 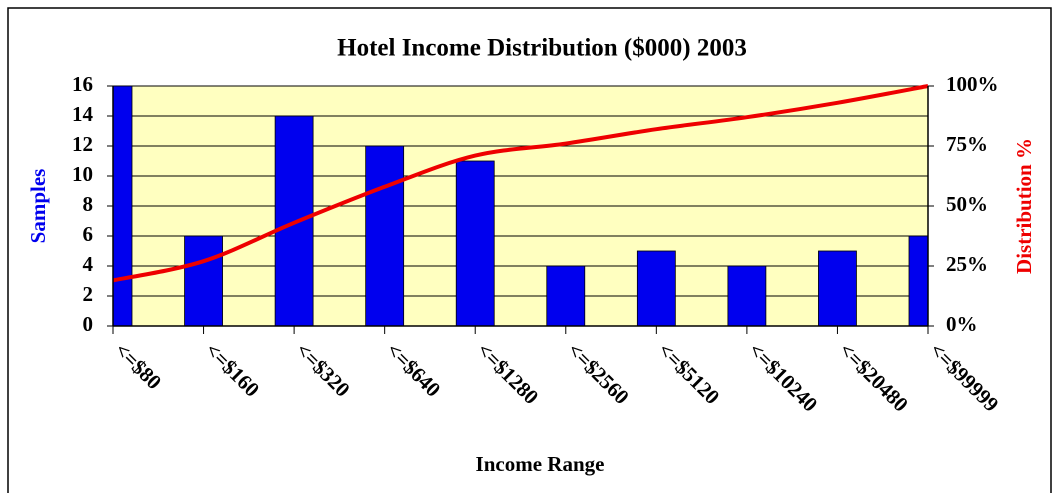 What do you see at coordinates (88, 234) in the screenshot?
I see `y-tick-label: 6` at bounding box center [88, 234].